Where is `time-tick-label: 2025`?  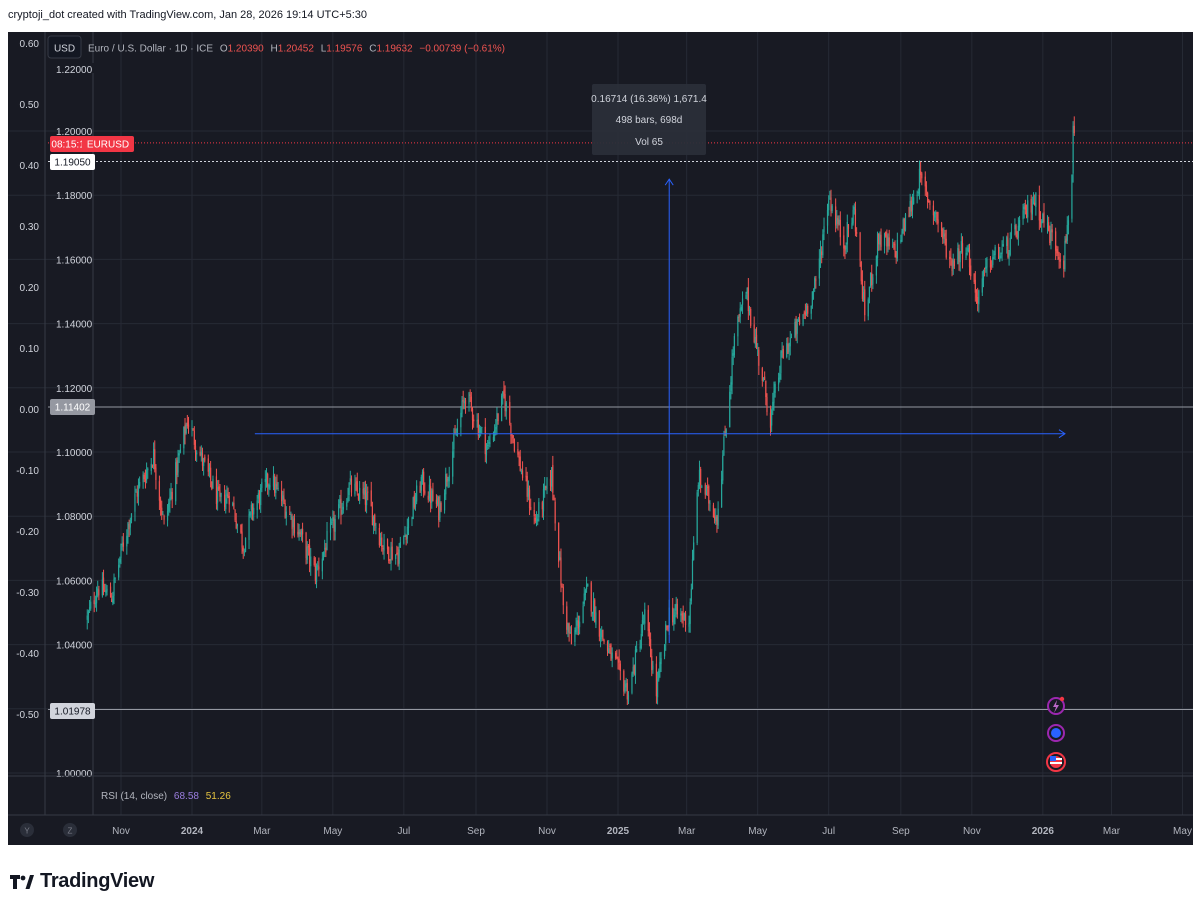 time-tick-label: 2025 is located at coordinates (618, 831).